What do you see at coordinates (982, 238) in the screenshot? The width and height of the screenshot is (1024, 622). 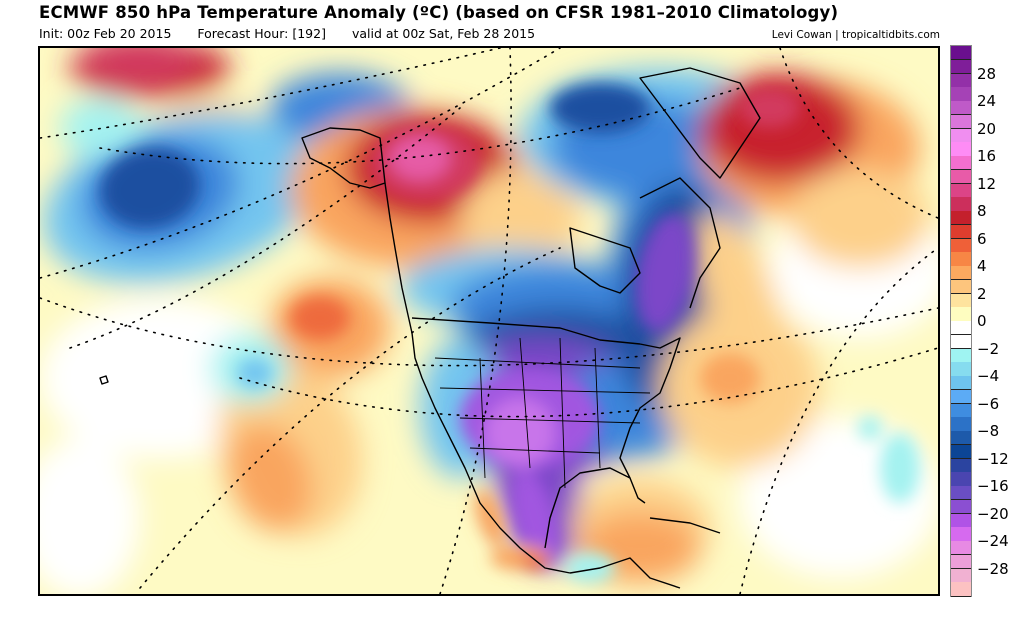 I see `colorbar-tick-label: 6` at bounding box center [982, 238].